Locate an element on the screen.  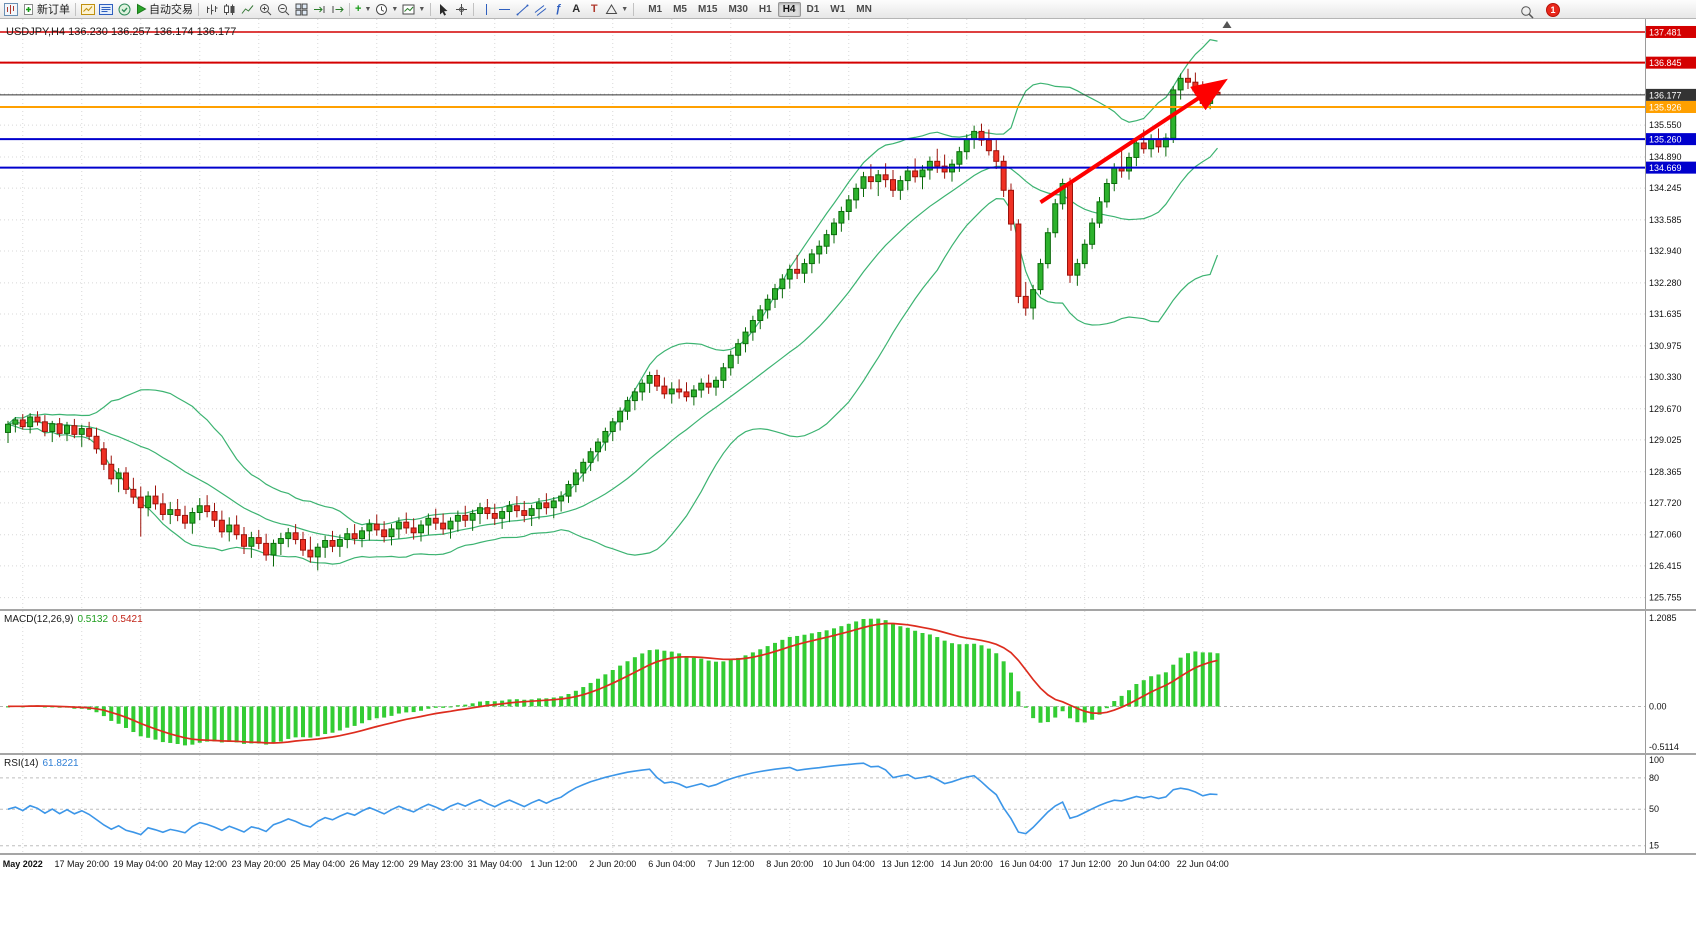
timeframe-D1: D1 is located at coordinates (813, 9).